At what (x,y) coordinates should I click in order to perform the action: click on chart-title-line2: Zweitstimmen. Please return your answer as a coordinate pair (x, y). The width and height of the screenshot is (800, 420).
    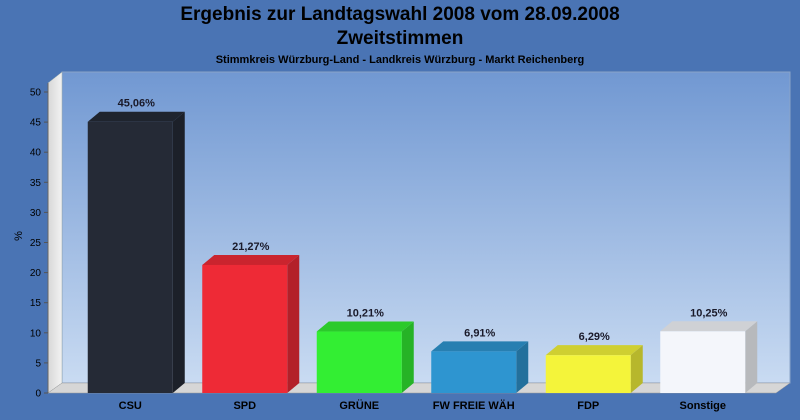
    Looking at the image, I should click on (400, 38).